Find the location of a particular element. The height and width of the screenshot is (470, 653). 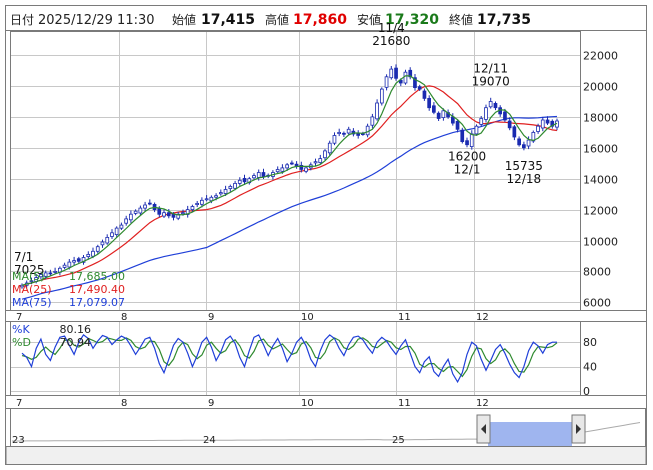

navigator-scrollbar is located at coordinates (326, 455).